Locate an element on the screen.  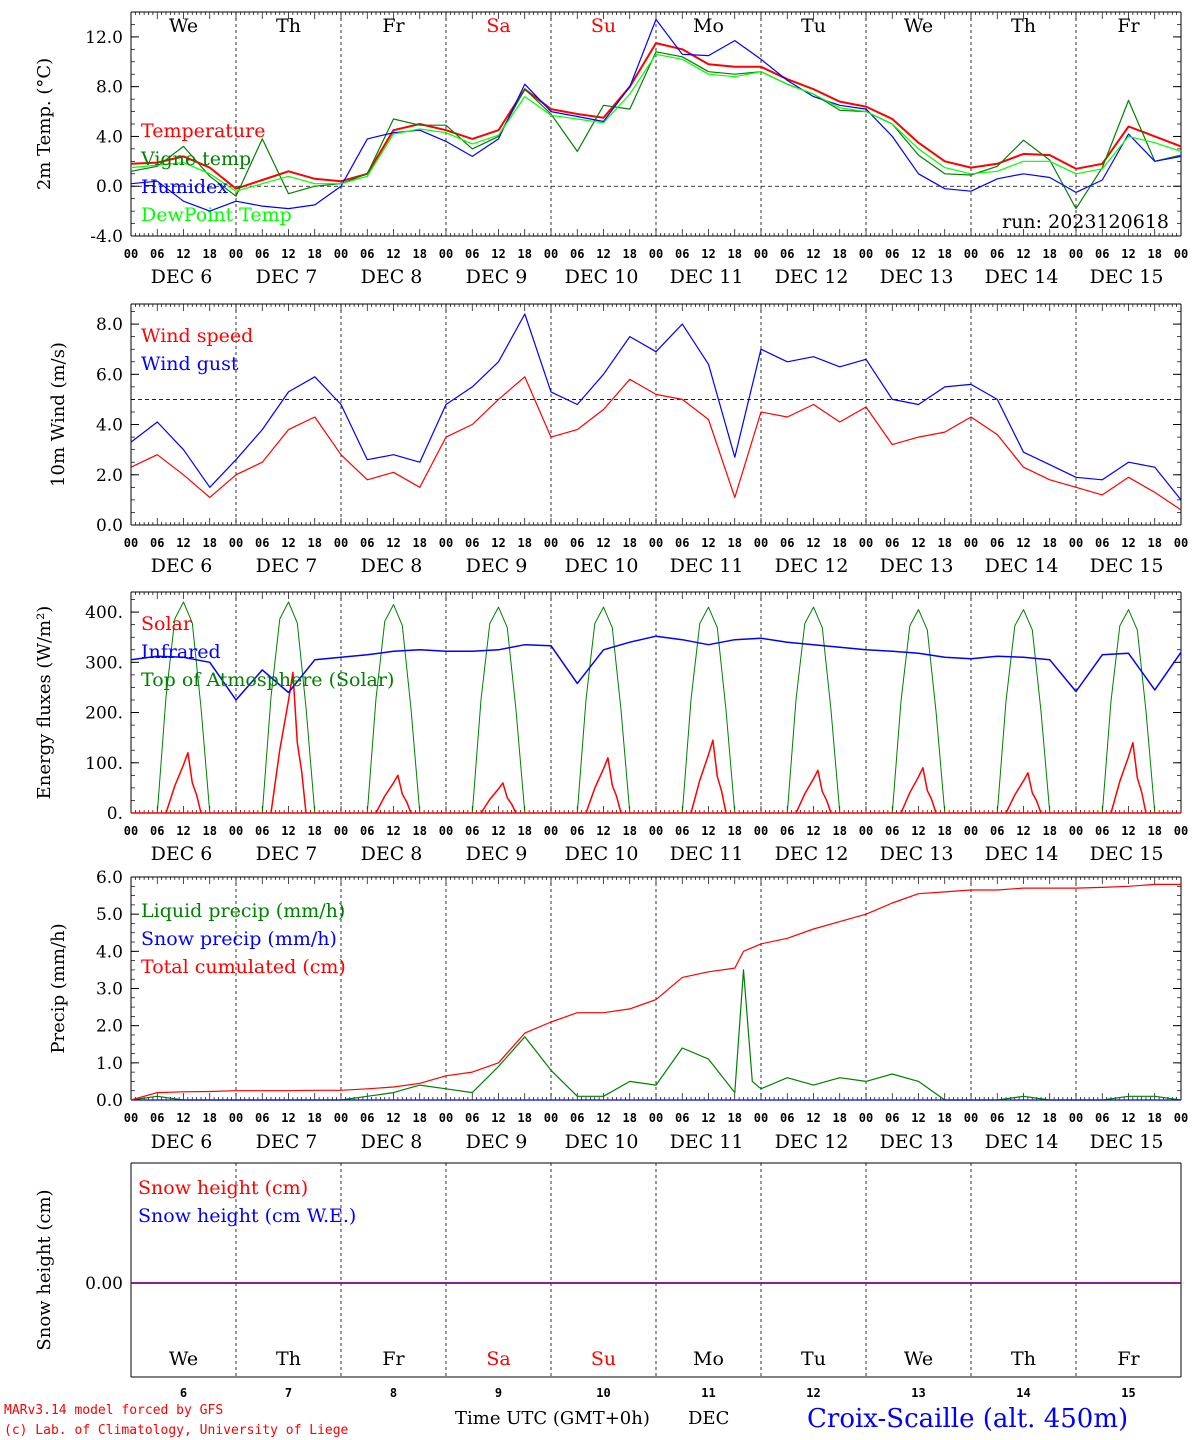
legend-entry: Temperature is located at coordinates (203, 131).